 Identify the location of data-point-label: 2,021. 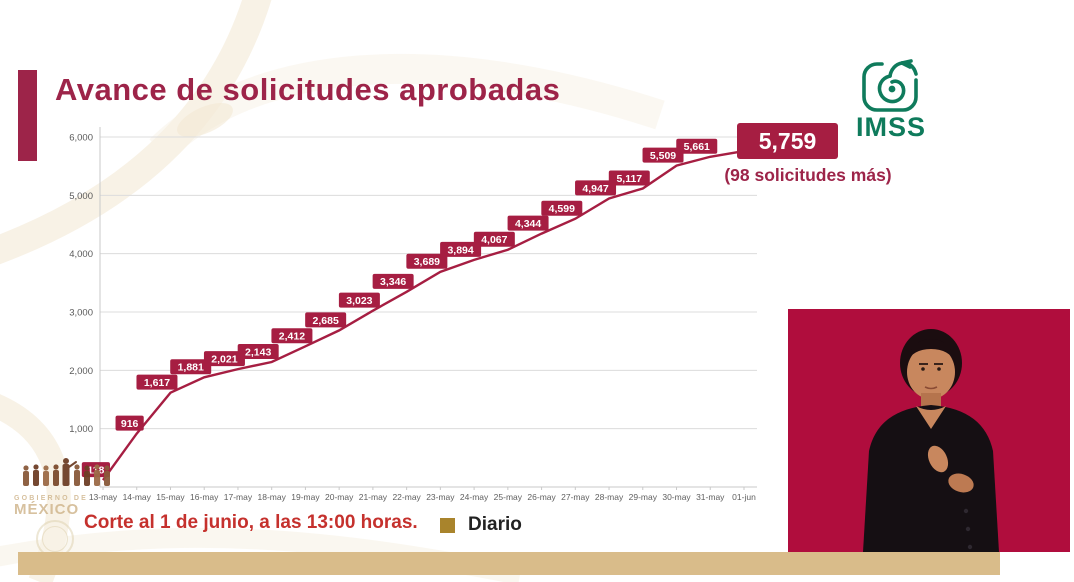
(224, 360).